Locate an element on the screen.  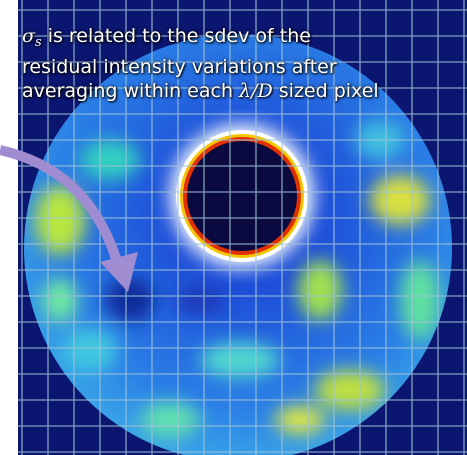
caption-line: residual intensity variations after is located at coordinates (200, 67).